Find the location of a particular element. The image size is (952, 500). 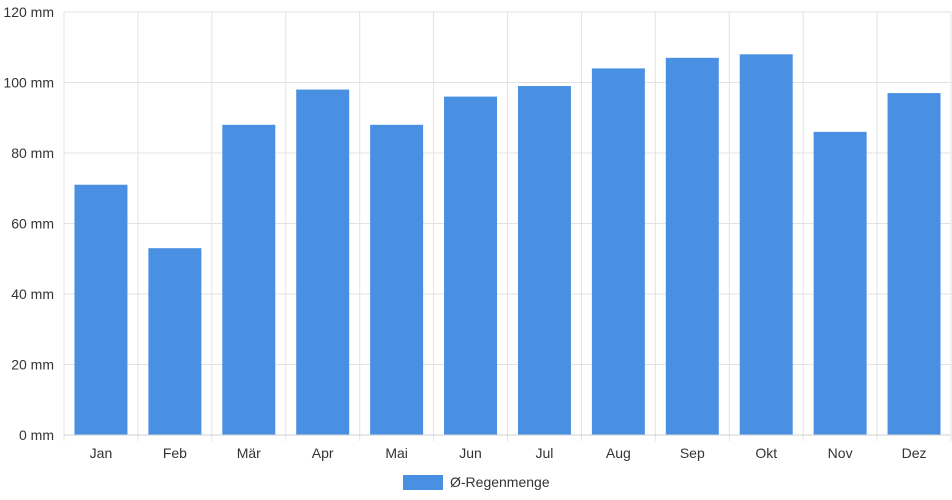

x-tick-label: Jul is located at coordinates (545, 453).